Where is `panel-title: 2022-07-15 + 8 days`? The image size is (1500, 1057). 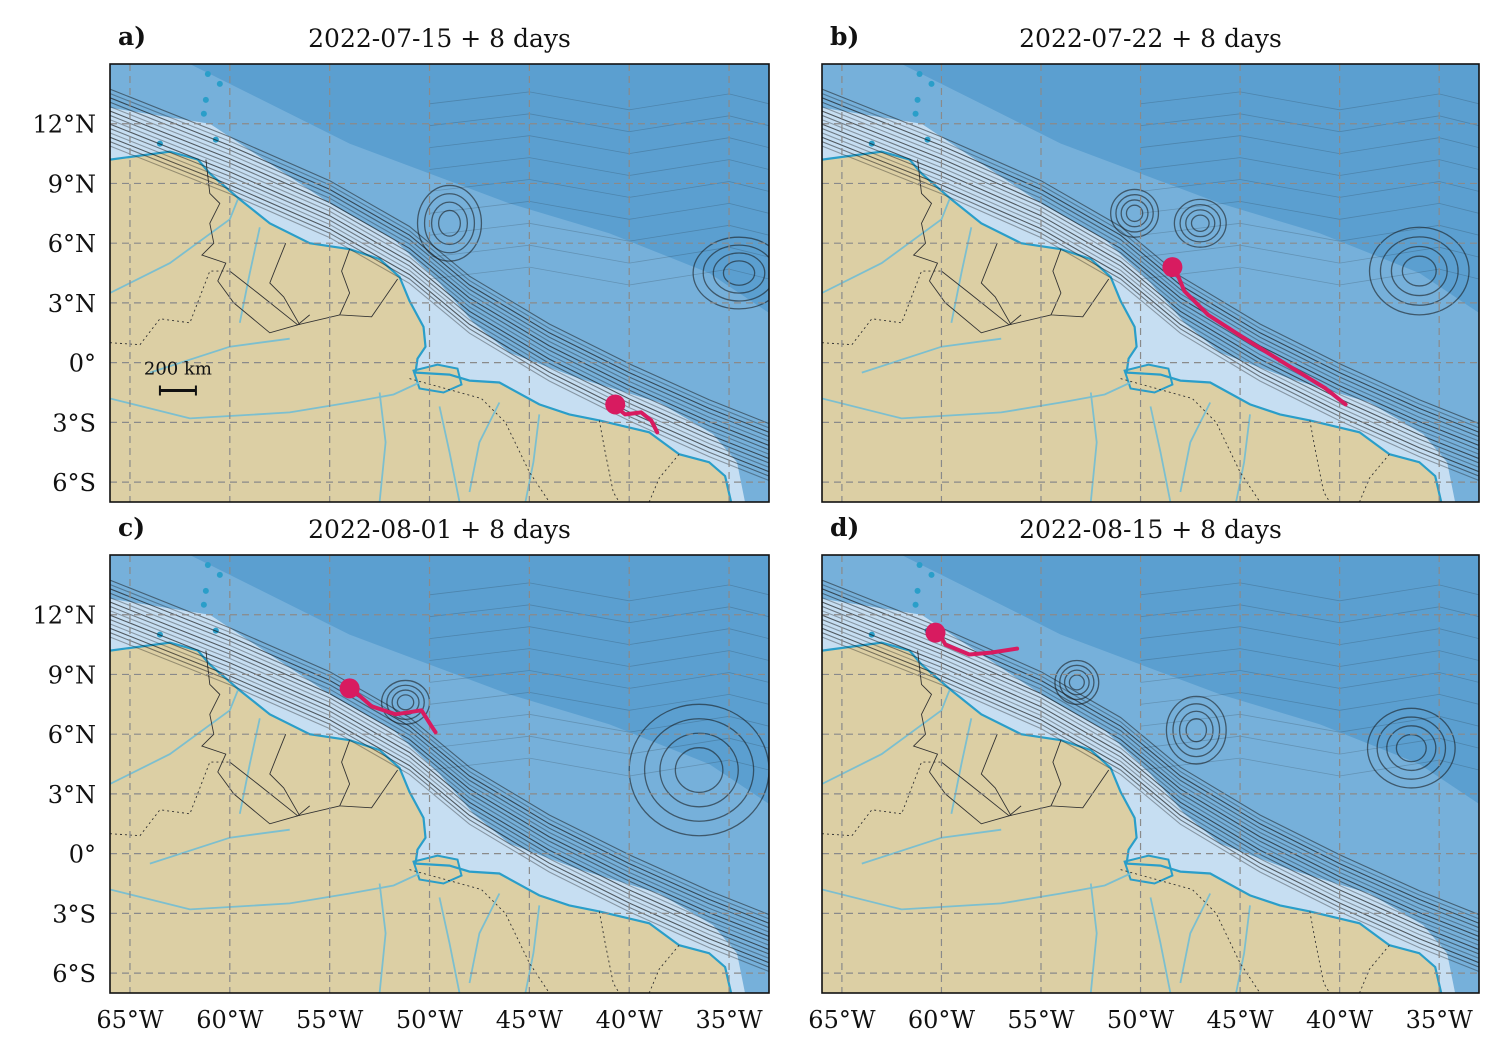
panel-title: 2022-07-15 + 8 days is located at coordinates (439, 38).